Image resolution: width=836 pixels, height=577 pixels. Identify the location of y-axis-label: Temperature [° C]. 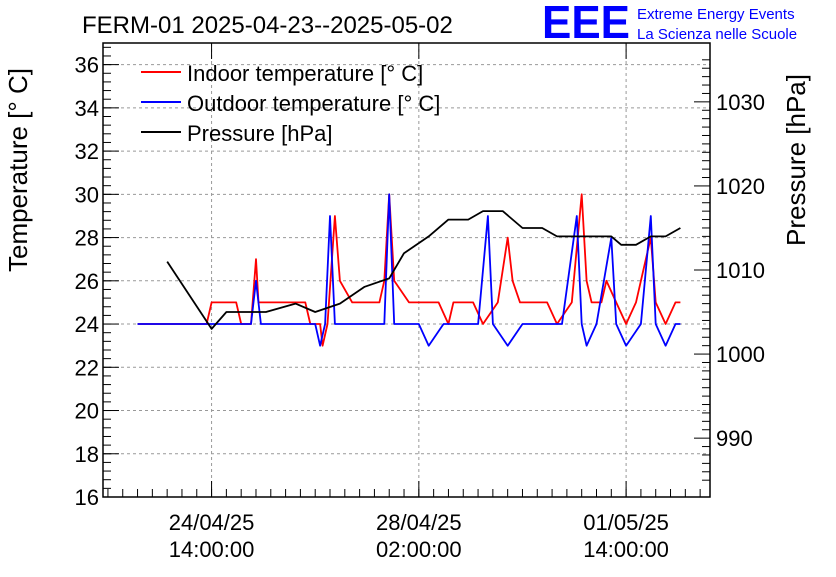
(18, 170).